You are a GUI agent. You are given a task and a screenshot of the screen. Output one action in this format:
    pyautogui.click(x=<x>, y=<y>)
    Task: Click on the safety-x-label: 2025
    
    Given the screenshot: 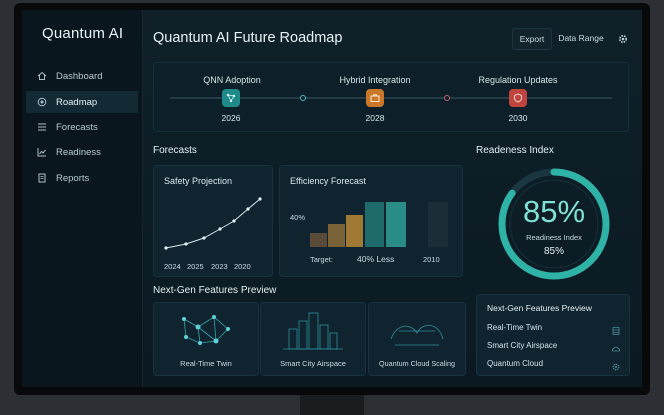 What is the action you would take?
    pyautogui.click(x=195, y=266)
    